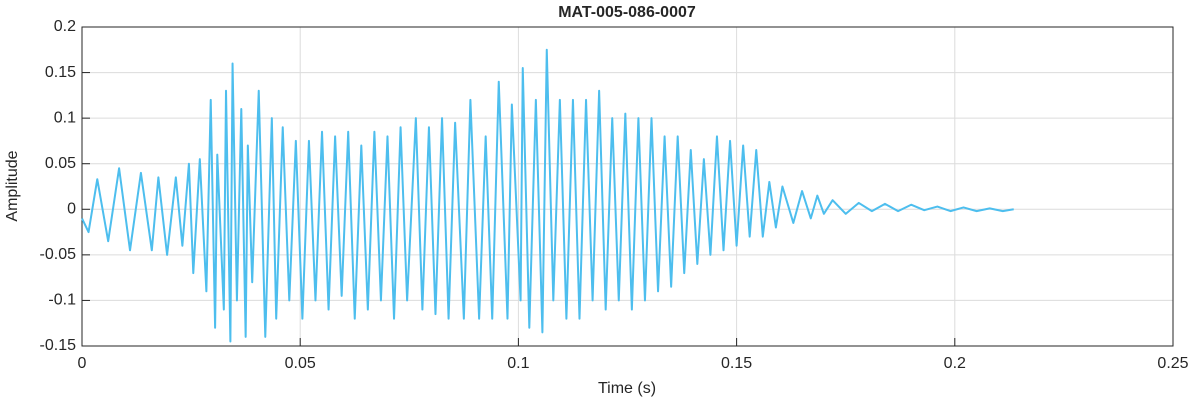 The height and width of the screenshot is (404, 1193). What do you see at coordinates (627, 388) in the screenshot?
I see `x-axis-label: Time (s)` at bounding box center [627, 388].